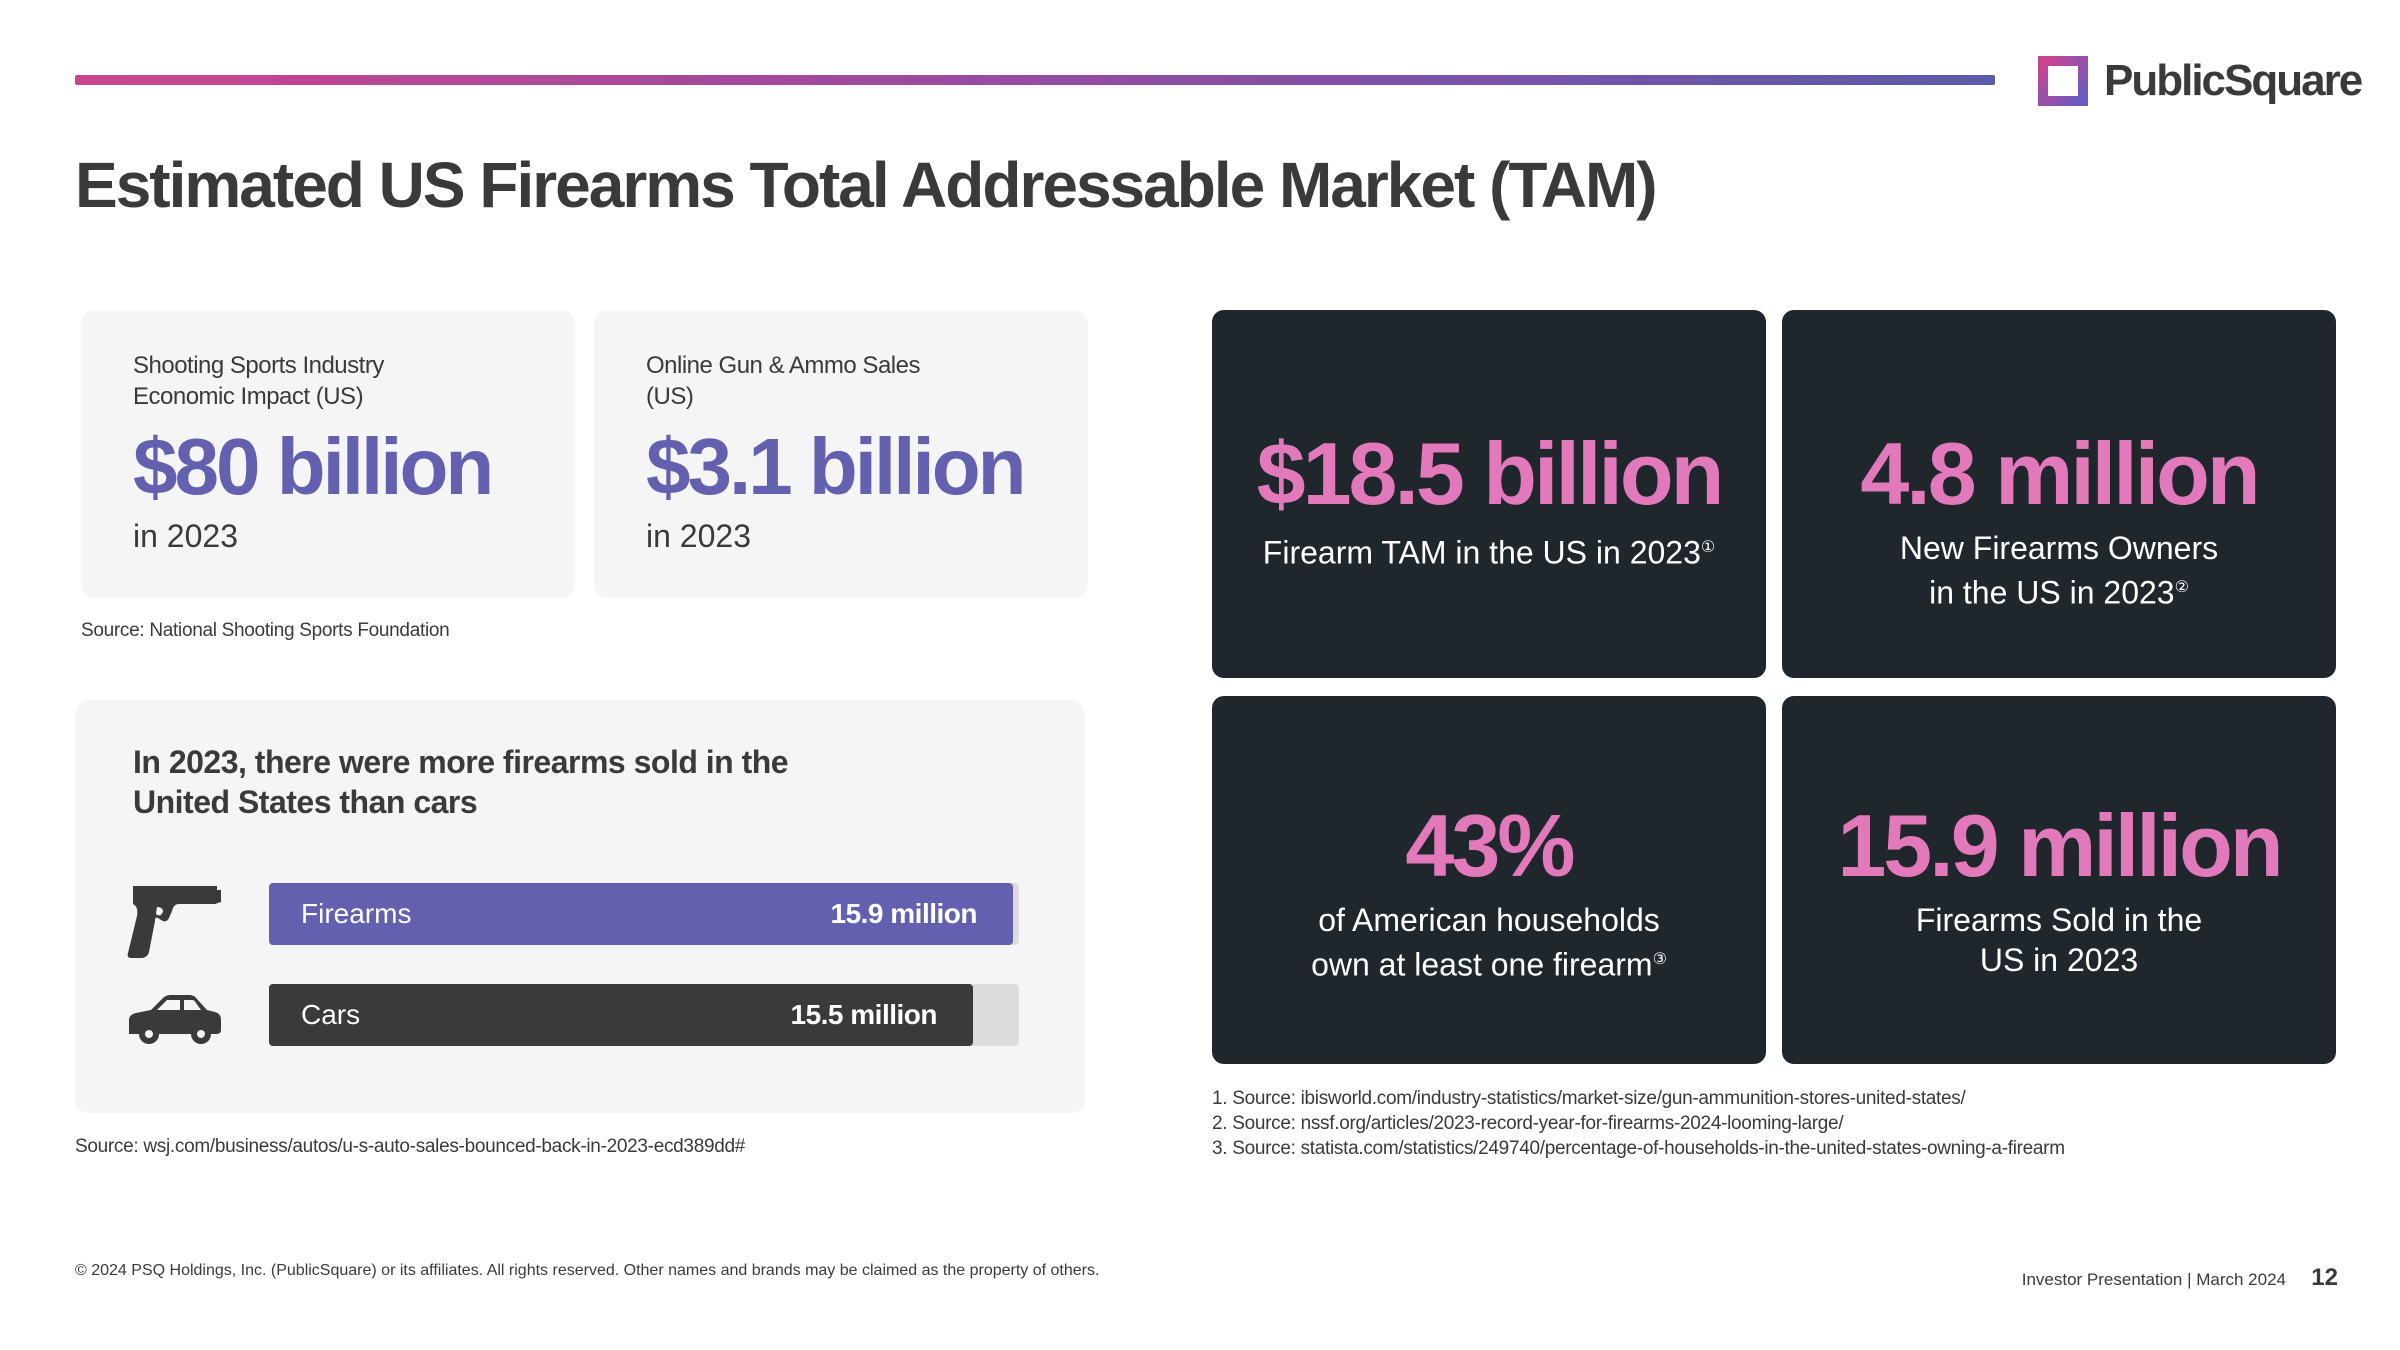 The image size is (2400, 1350). Describe the element at coordinates (2233, 80) in the screenshot. I see `logo-wordmark: PublicSquare` at that location.